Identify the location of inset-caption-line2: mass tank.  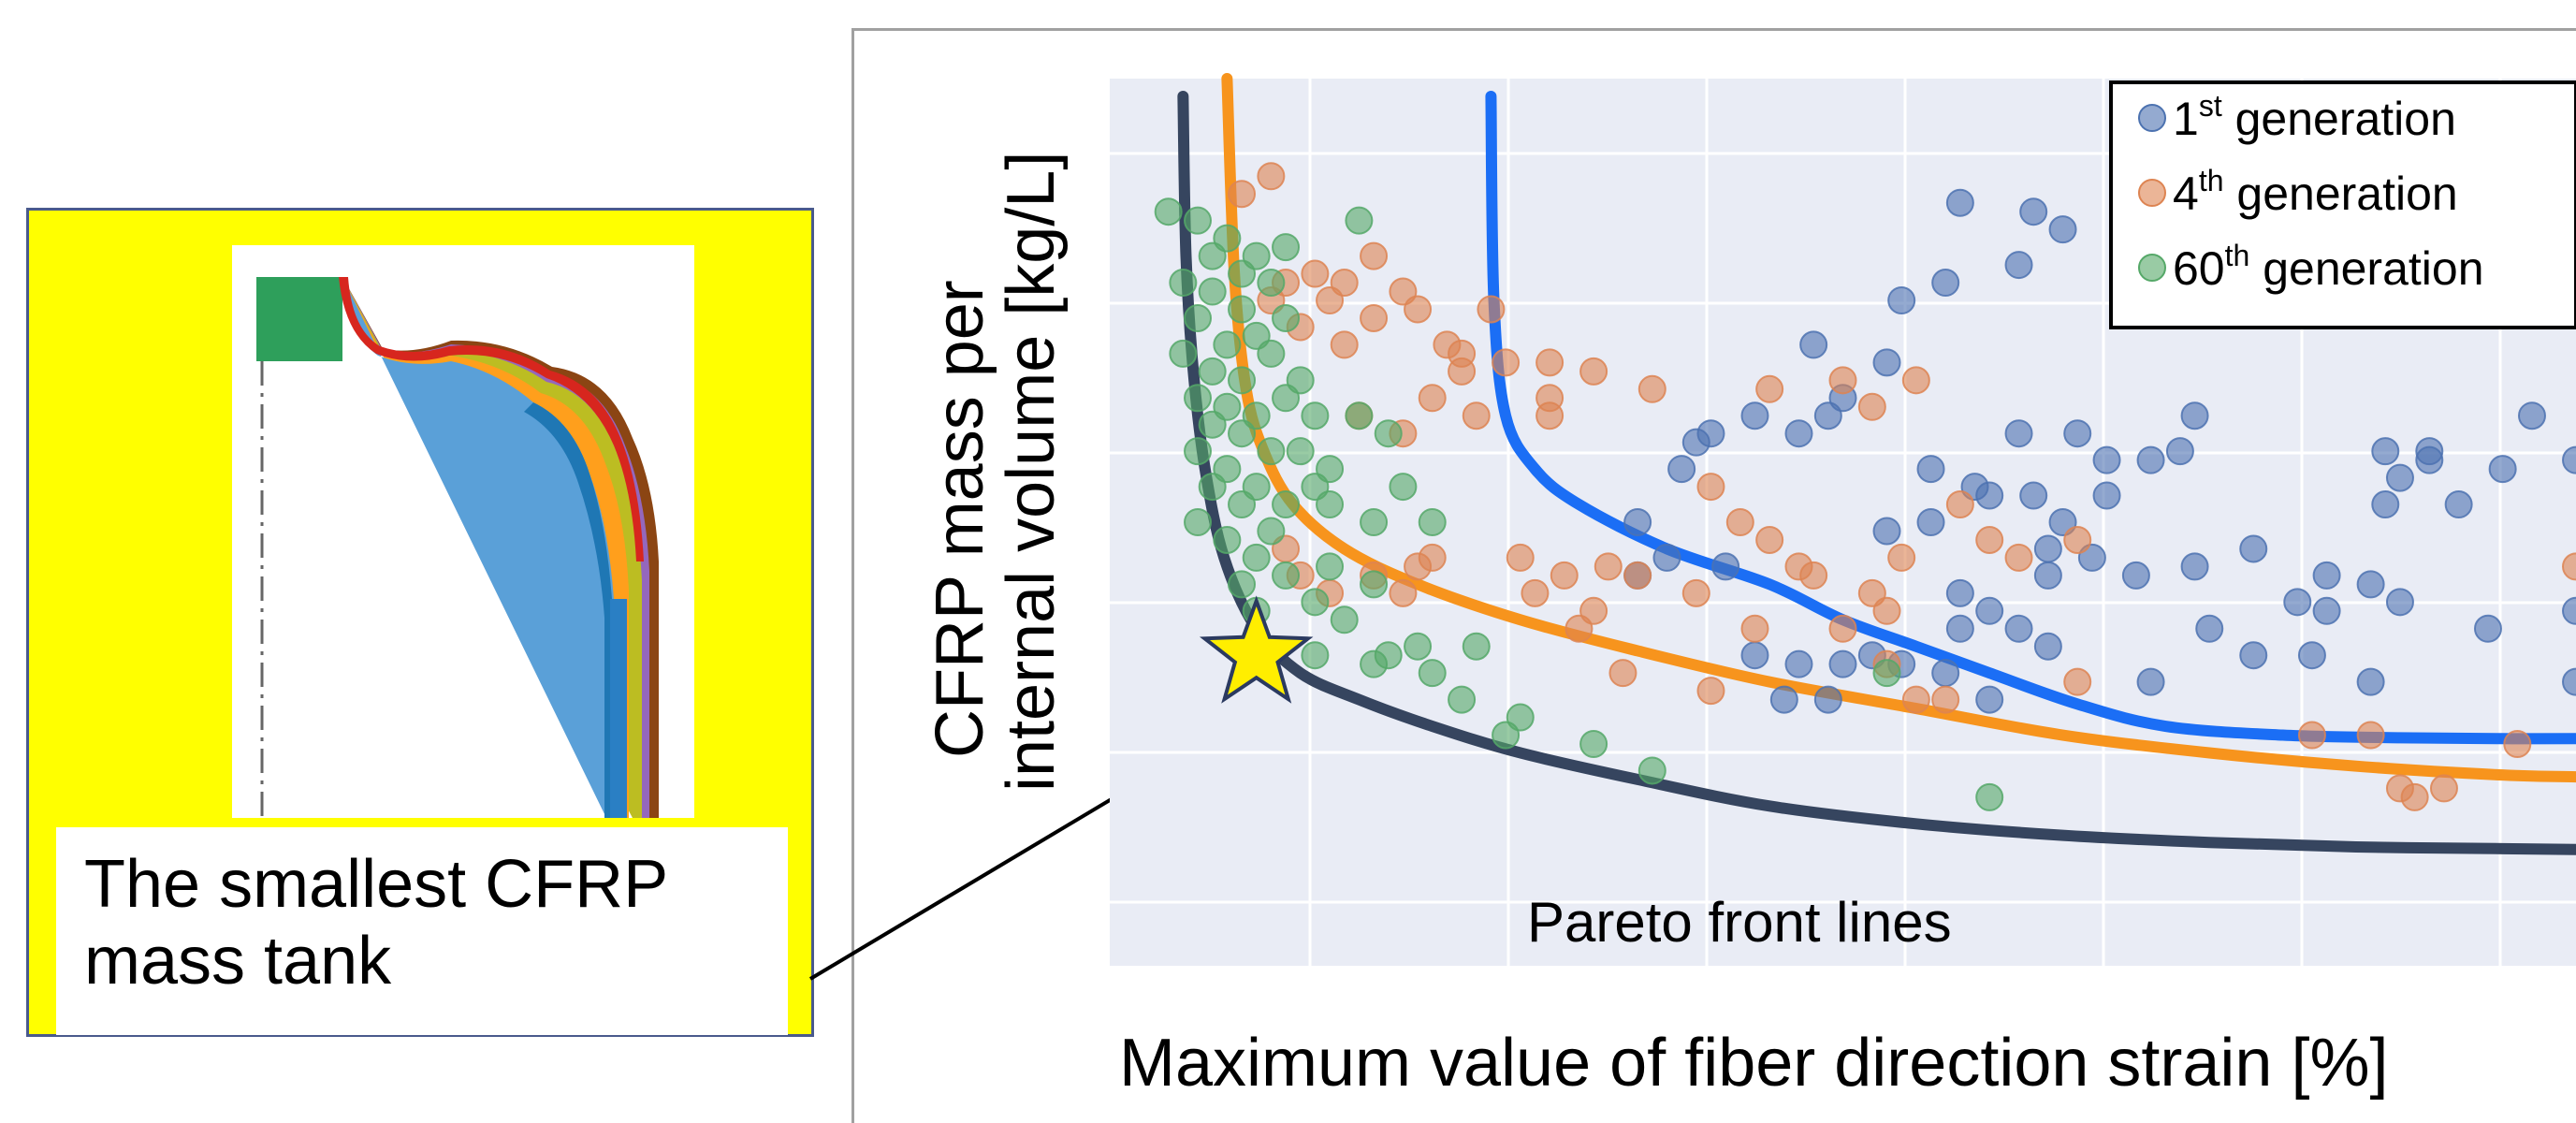
(238, 962).